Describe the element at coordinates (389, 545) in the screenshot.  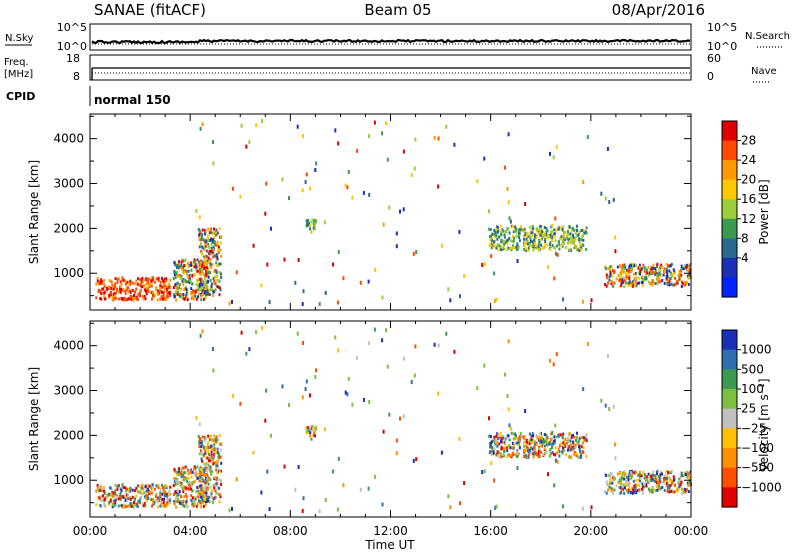
I see `velocity-xlabel: Time UT` at that location.